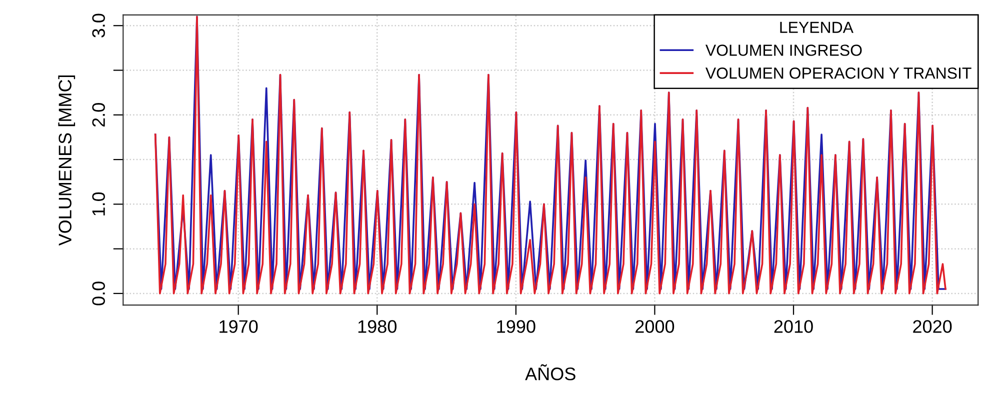 The image size is (993, 403). What do you see at coordinates (932, 326) in the screenshot?
I see `x-tick-label: 2020` at bounding box center [932, 326].